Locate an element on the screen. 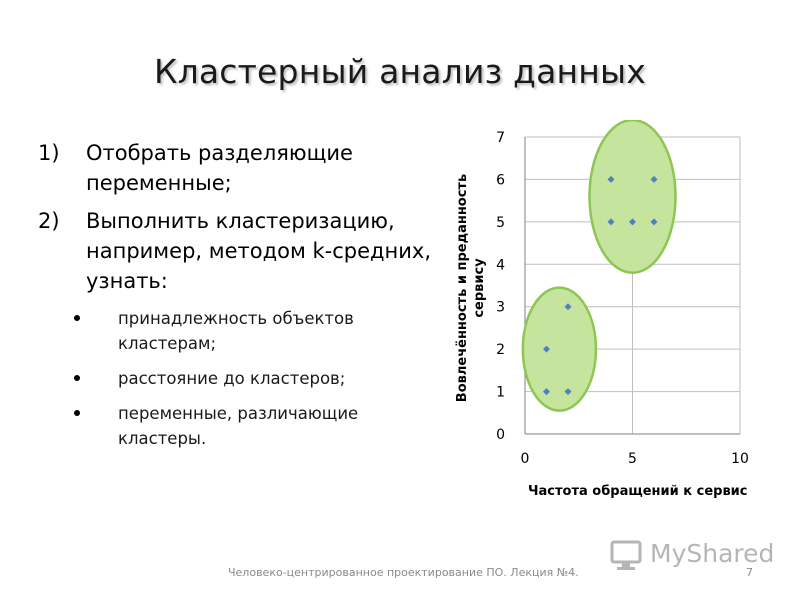 The height and width of the screenshot is (600, 800). x-axis-label: Частота обращений к сервис is located at coordinates (638, 491).